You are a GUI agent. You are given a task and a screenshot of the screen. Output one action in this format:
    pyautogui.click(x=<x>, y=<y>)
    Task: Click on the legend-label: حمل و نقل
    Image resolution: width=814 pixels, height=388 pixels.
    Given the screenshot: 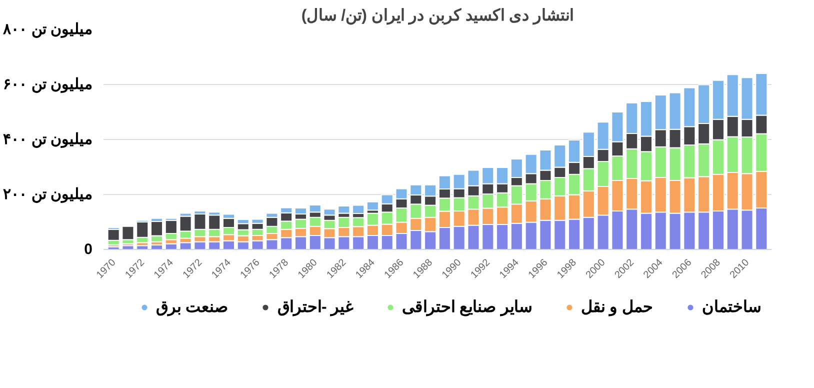 What is the action you would take?
    pyautogui.click(x=617, y=307)
    